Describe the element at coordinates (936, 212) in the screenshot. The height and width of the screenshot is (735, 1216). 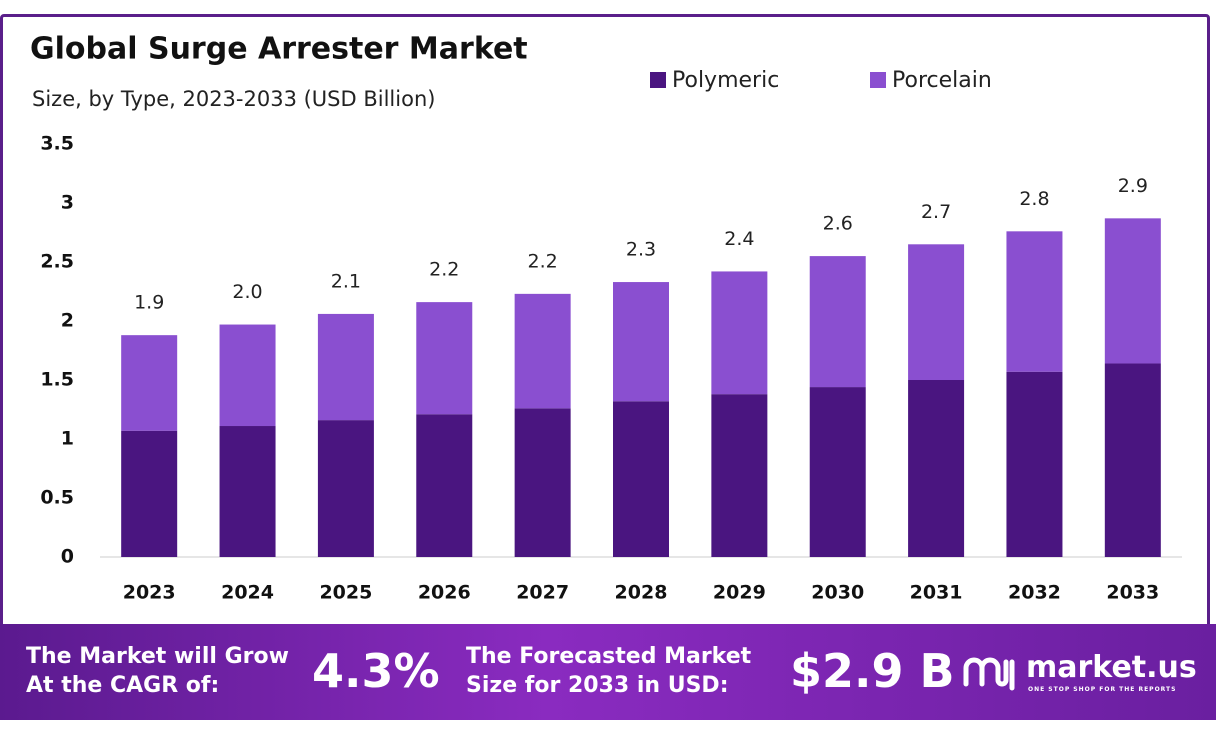
I see `total-label: 2.7` at that location.